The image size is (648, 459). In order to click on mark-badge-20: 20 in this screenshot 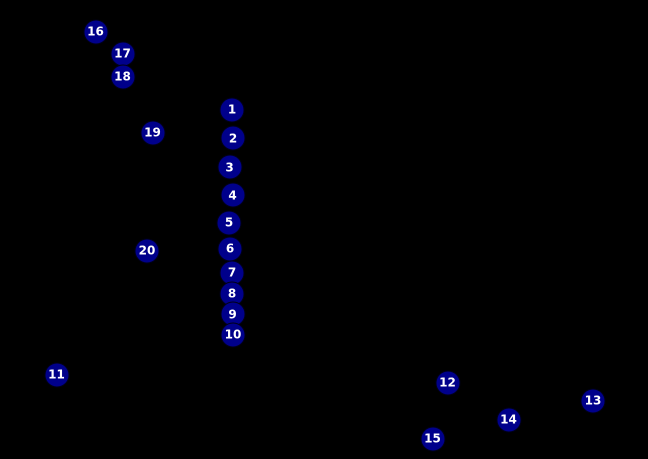, I will do `click(147, 250)`.